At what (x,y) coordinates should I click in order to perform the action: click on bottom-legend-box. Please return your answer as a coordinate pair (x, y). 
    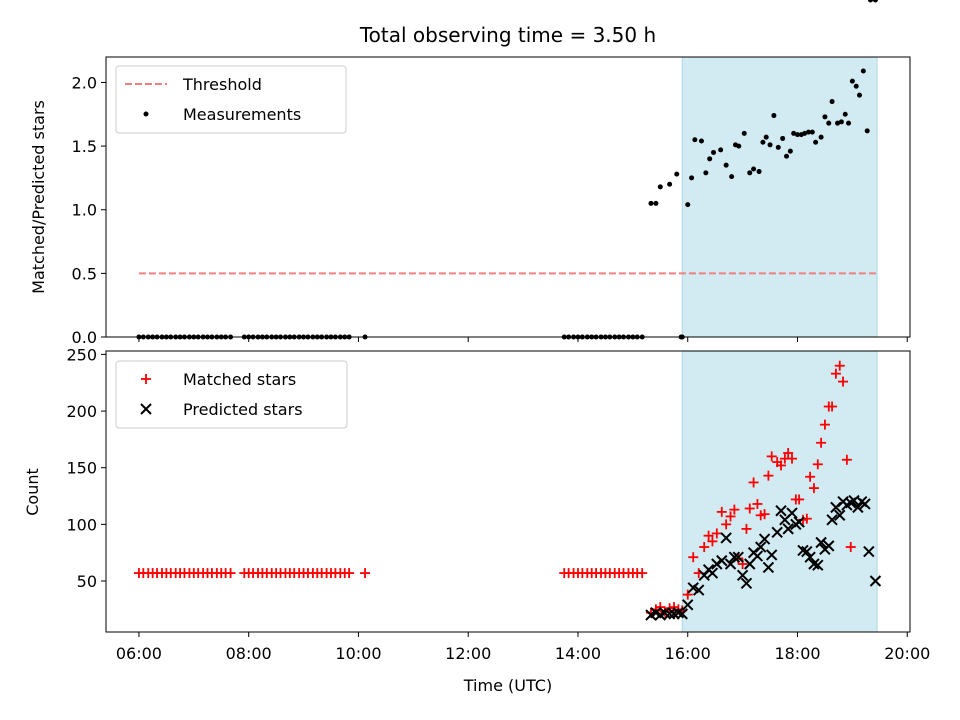
    Looking at the image, I should click on (231, 394).